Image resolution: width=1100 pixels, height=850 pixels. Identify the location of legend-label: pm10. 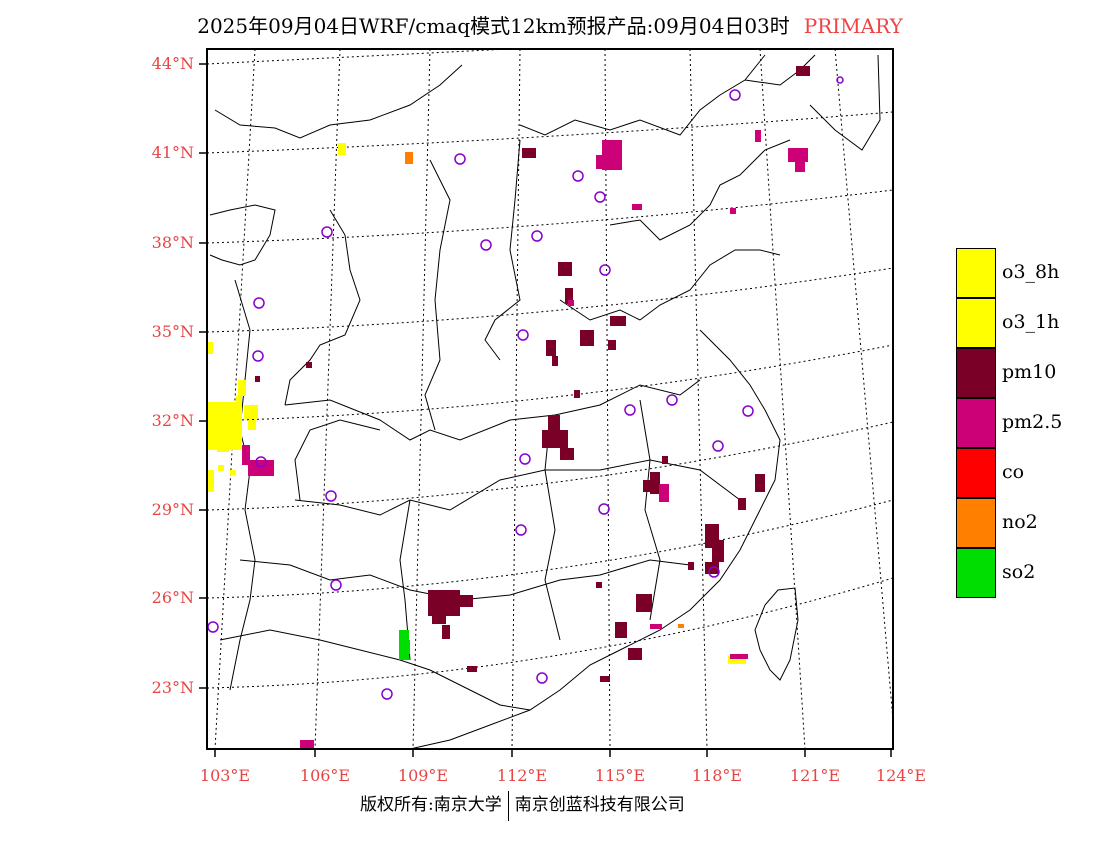
(1029, 372).